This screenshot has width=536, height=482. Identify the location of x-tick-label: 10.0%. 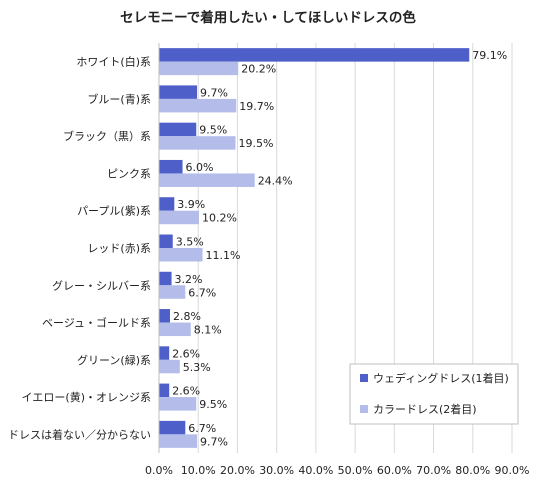
(198, 470).